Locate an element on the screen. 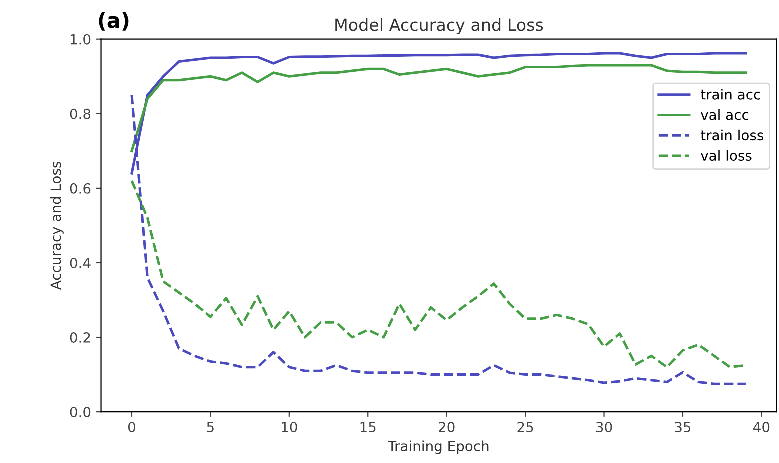 Image resolution: width=779 pixels, height=463 pixels. chart-title: Model Accuracy and Loss is located at coordinates (440, 26).